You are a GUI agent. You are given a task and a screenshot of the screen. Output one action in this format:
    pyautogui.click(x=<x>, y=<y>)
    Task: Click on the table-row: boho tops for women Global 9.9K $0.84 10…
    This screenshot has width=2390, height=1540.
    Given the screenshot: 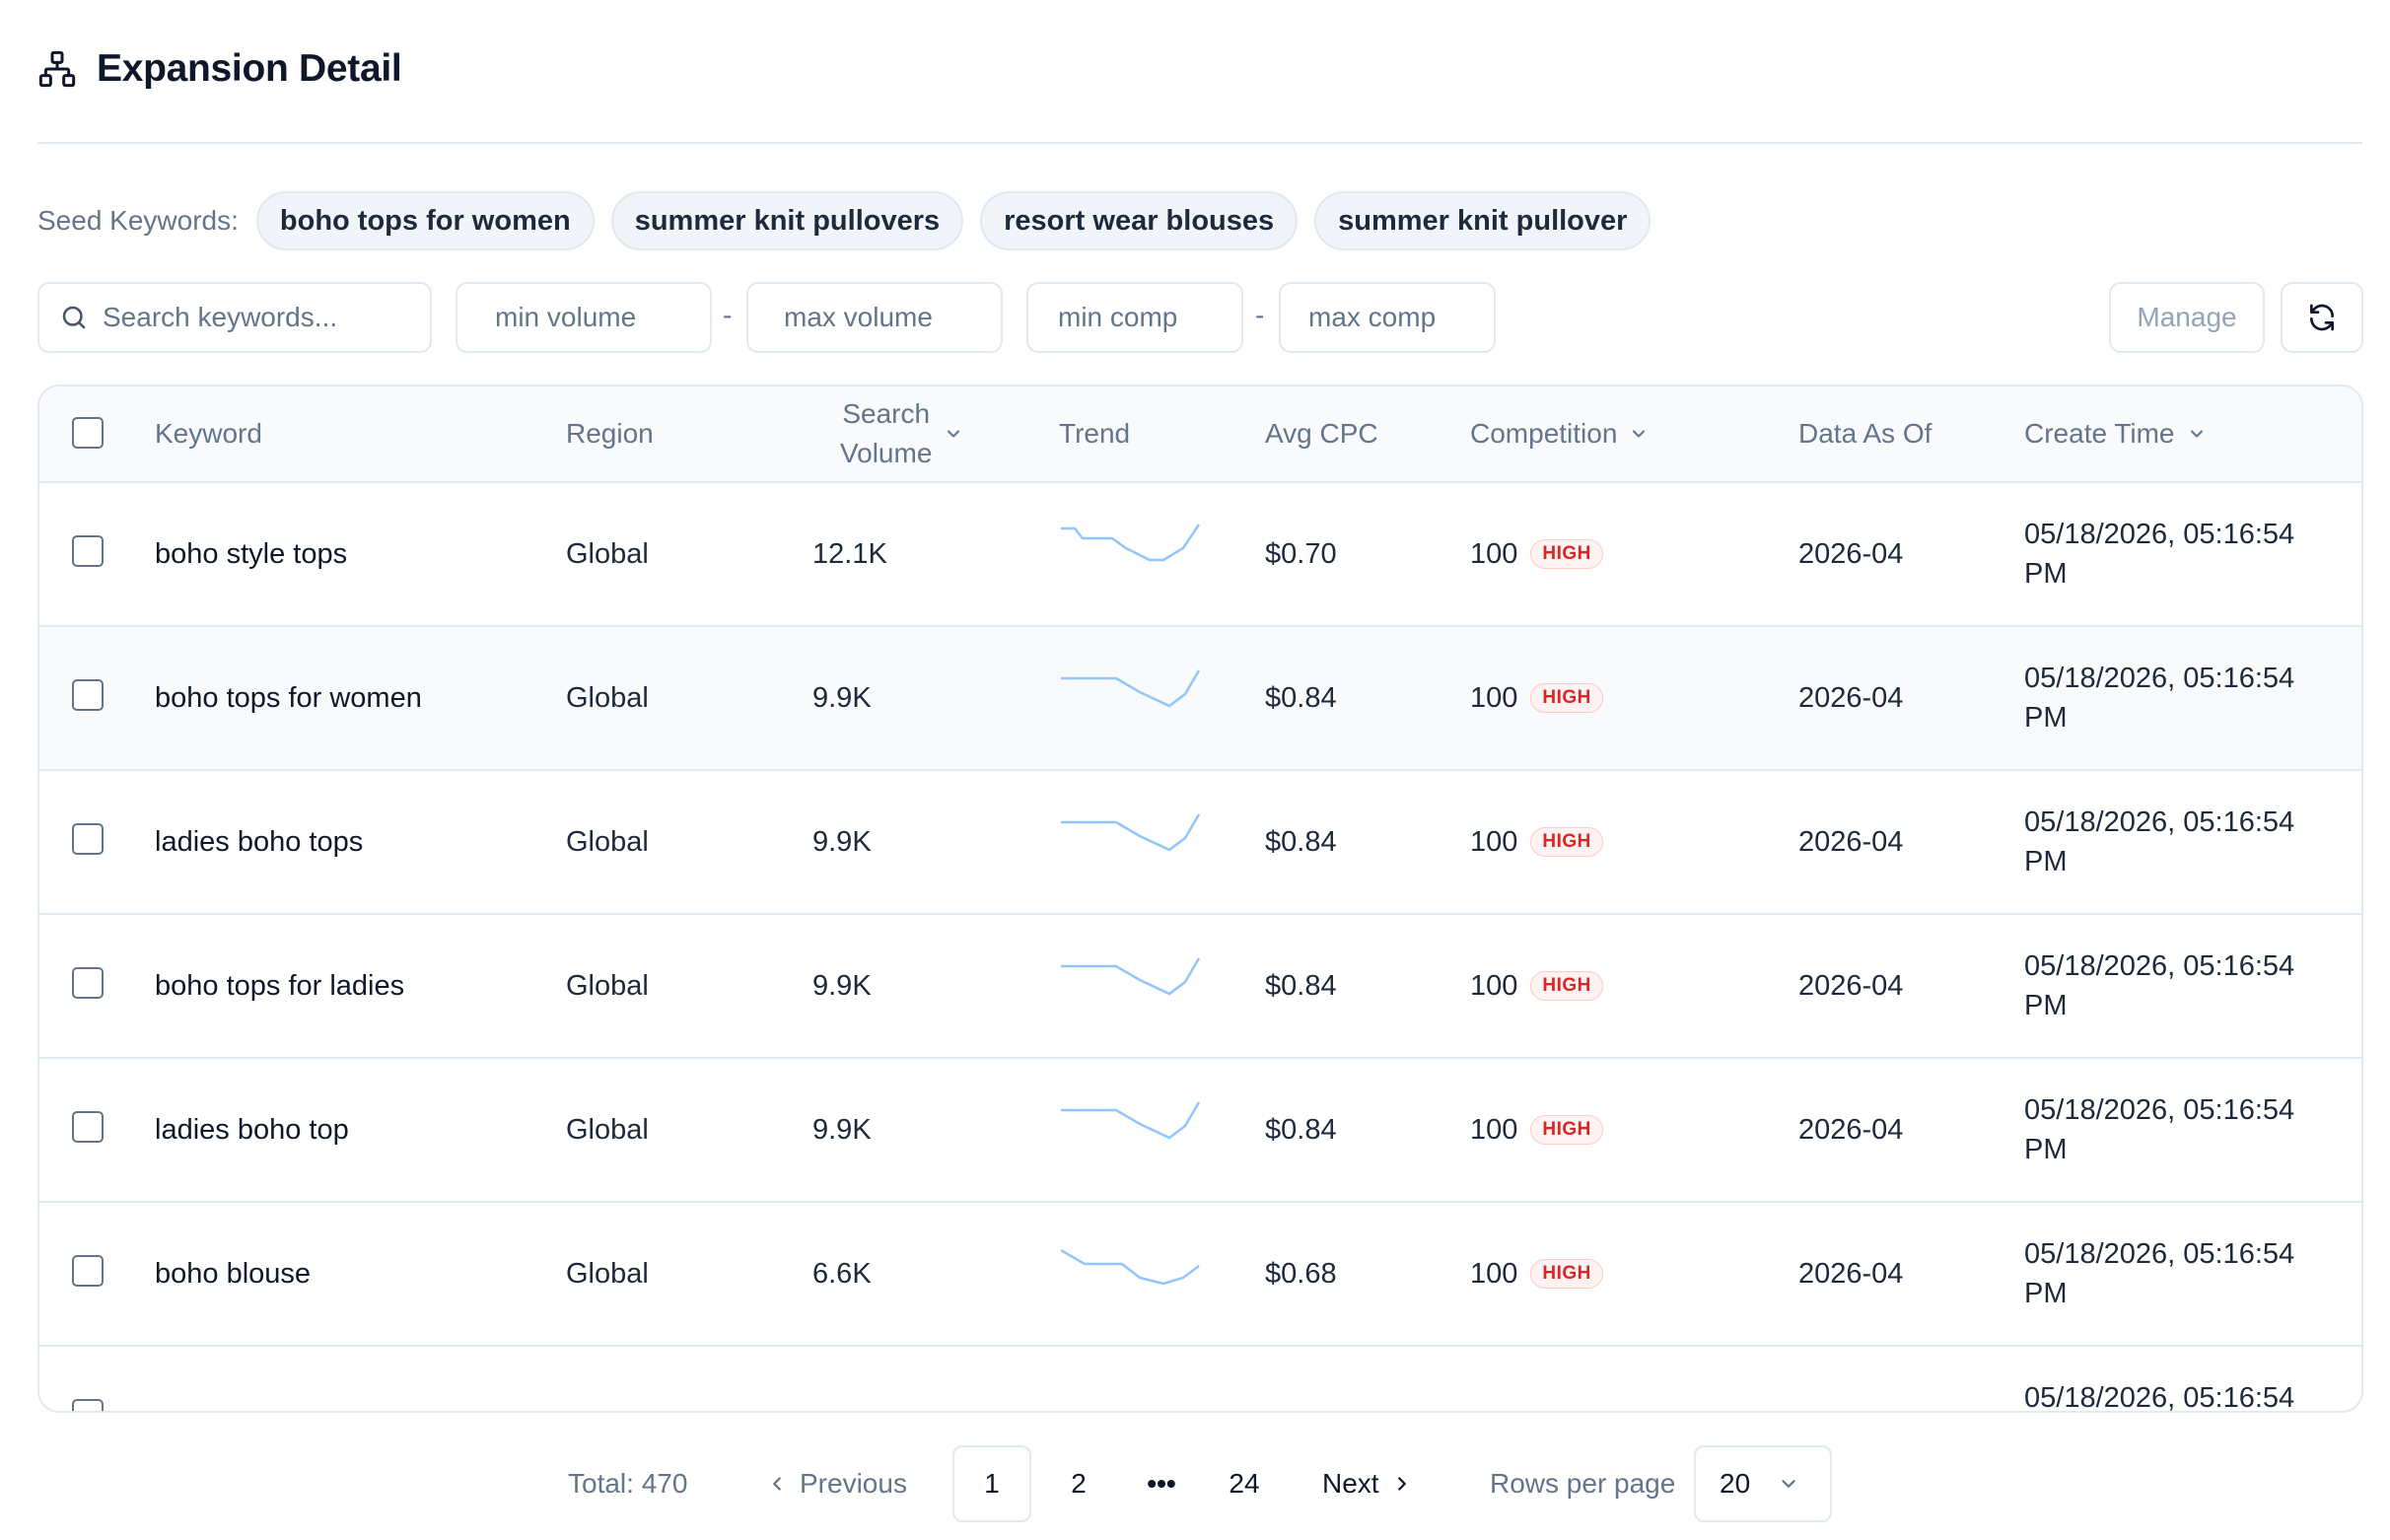 What is the action you would take?
    pyautogui.click(x=1200, y=699)
    